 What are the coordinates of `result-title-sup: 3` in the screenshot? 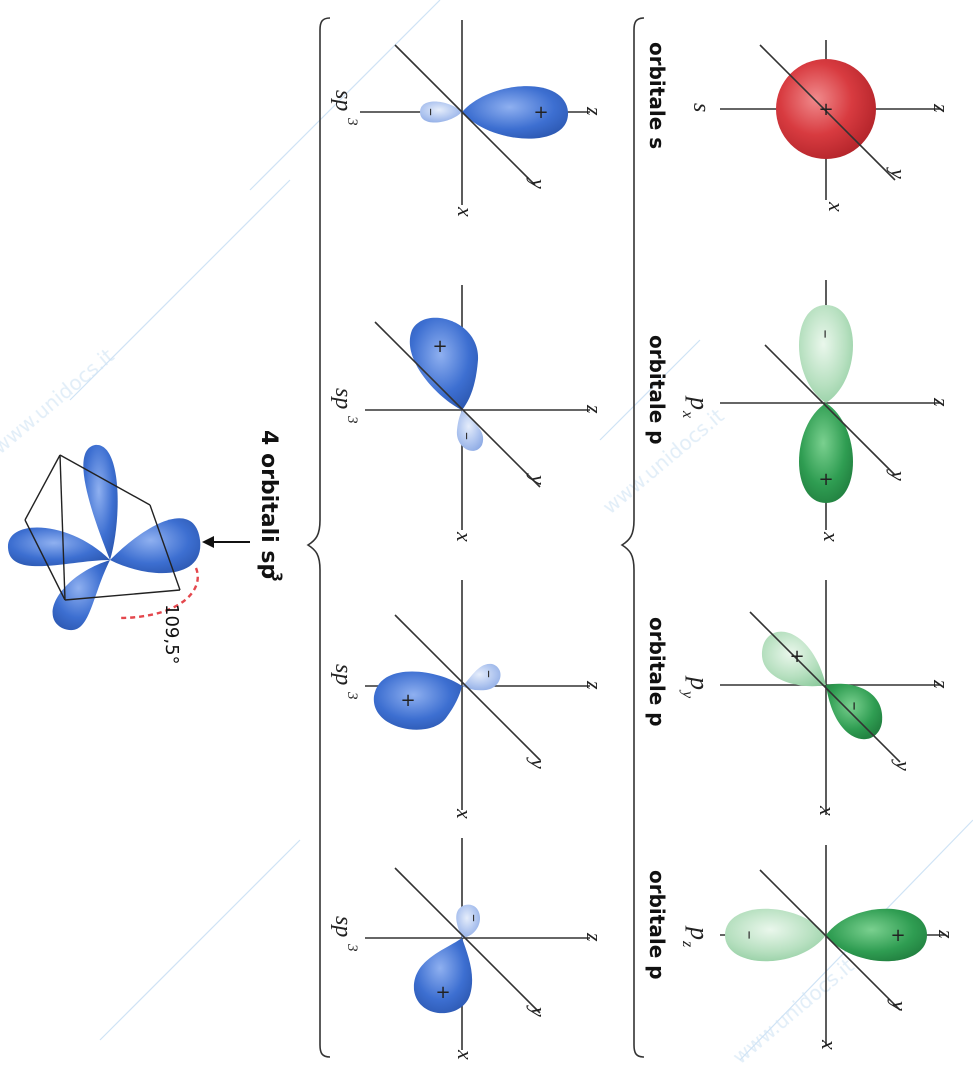 It's located at (276, 577).